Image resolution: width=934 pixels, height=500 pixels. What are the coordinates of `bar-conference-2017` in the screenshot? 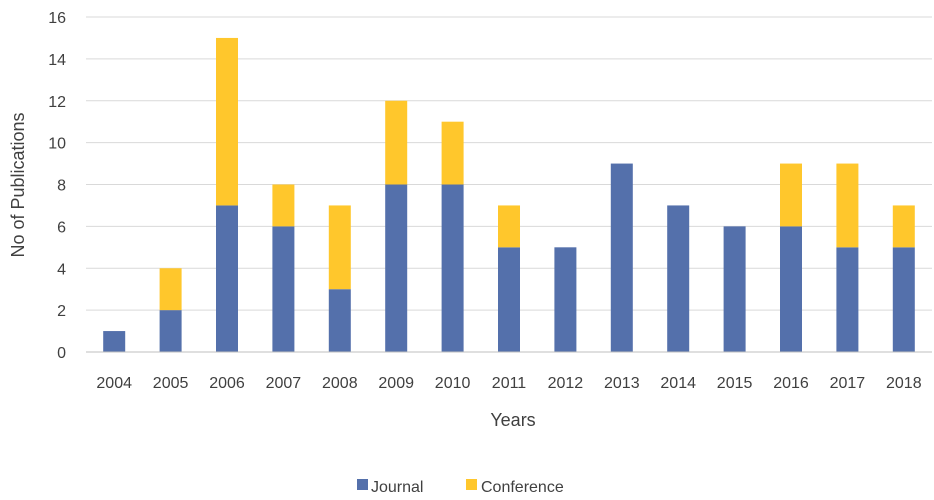 It's located at (847, 205).